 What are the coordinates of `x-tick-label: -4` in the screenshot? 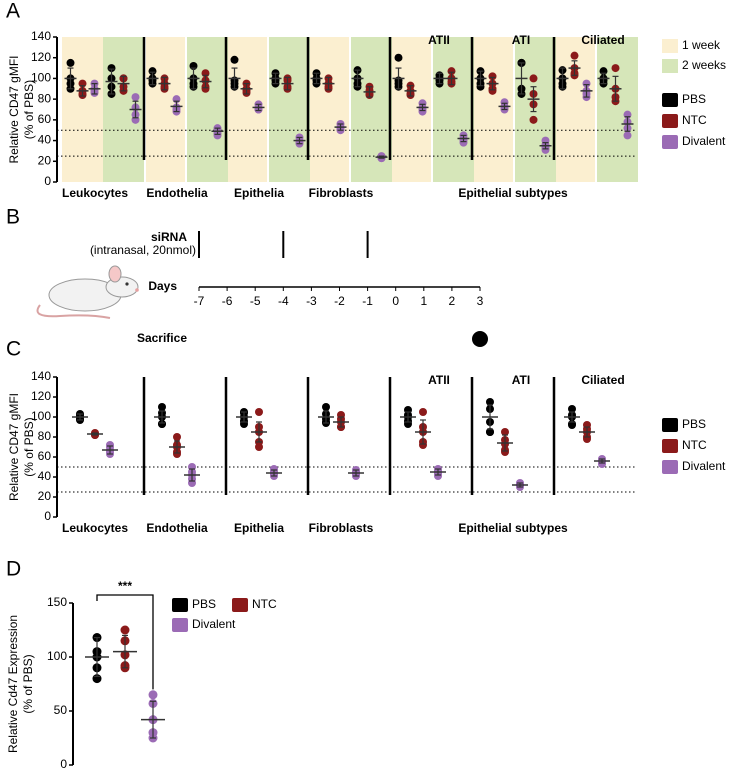 It's located at (283, 301).